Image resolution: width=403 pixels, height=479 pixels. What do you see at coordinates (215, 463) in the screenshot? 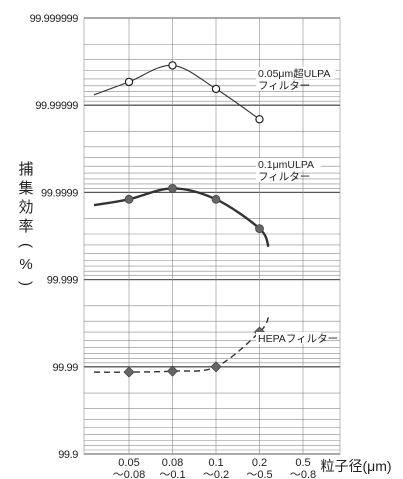
I see `x-tick-label: 0.1` at bounding box center [215, 463].